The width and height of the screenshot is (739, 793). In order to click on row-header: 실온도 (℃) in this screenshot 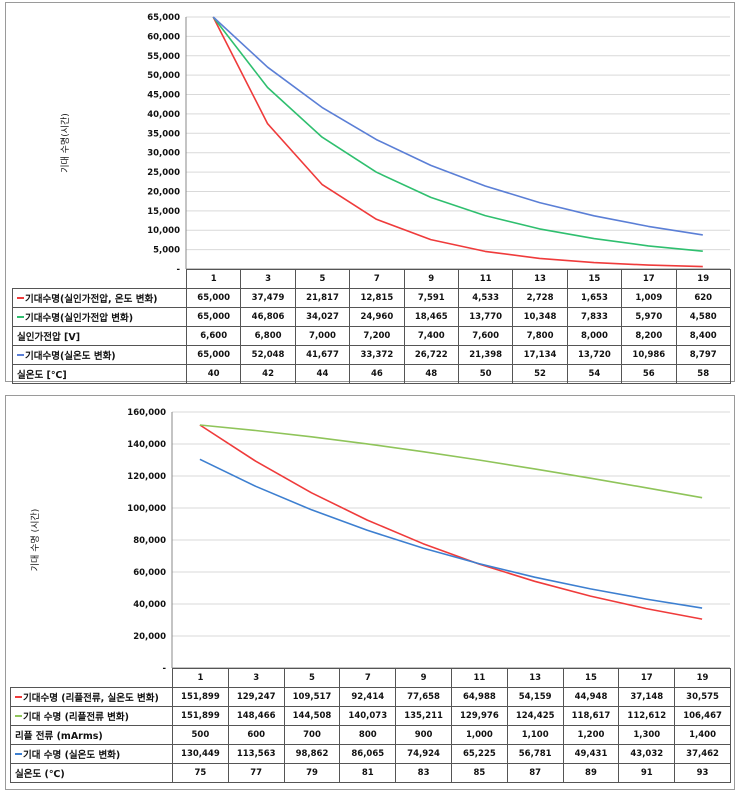, I will do `click(91, 773)`.